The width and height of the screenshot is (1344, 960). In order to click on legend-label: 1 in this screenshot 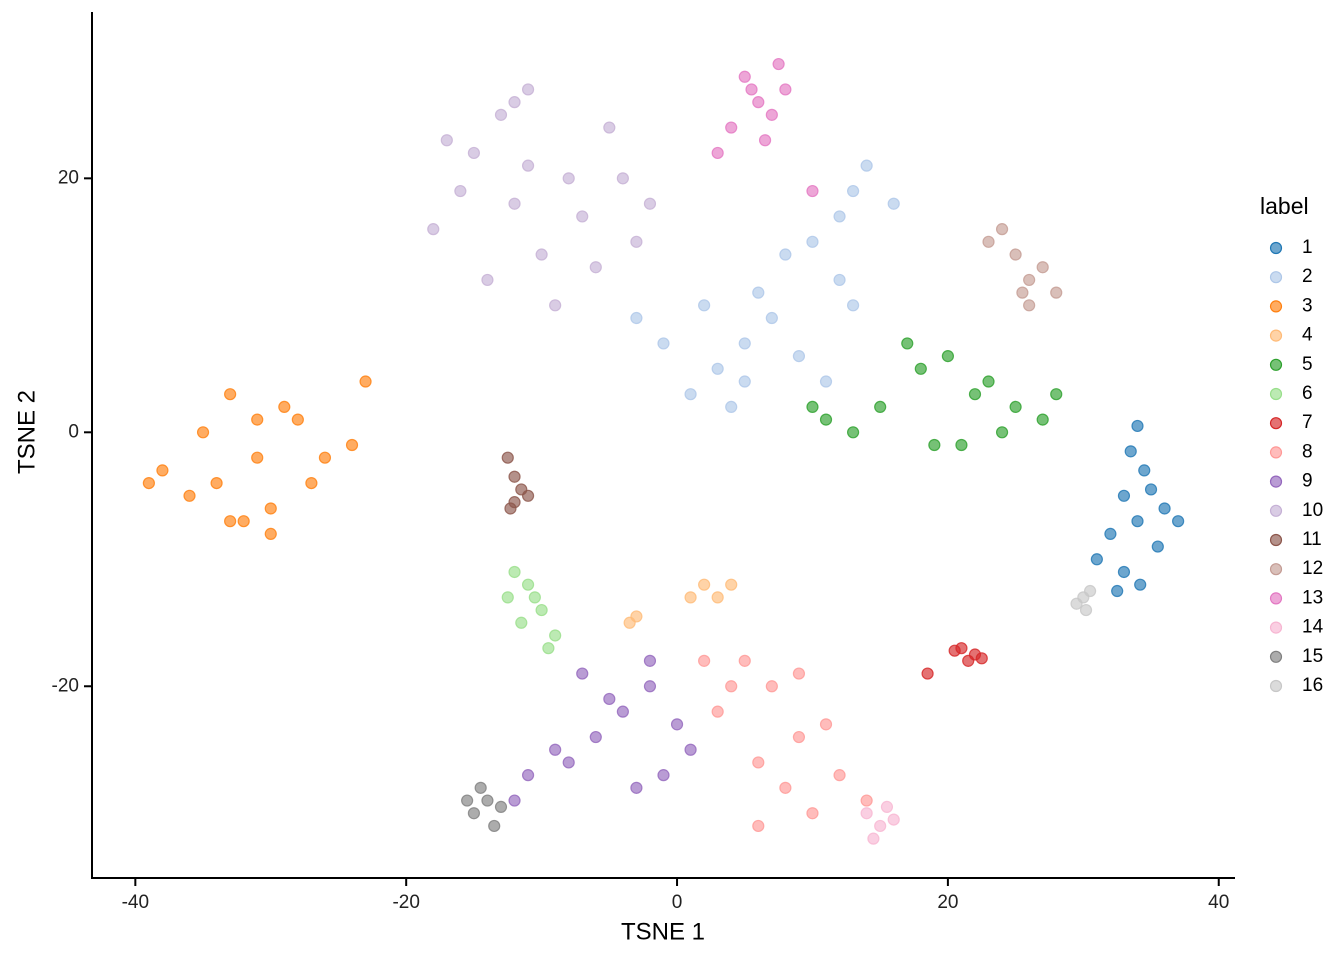, I will do `click(1307, 247)`.